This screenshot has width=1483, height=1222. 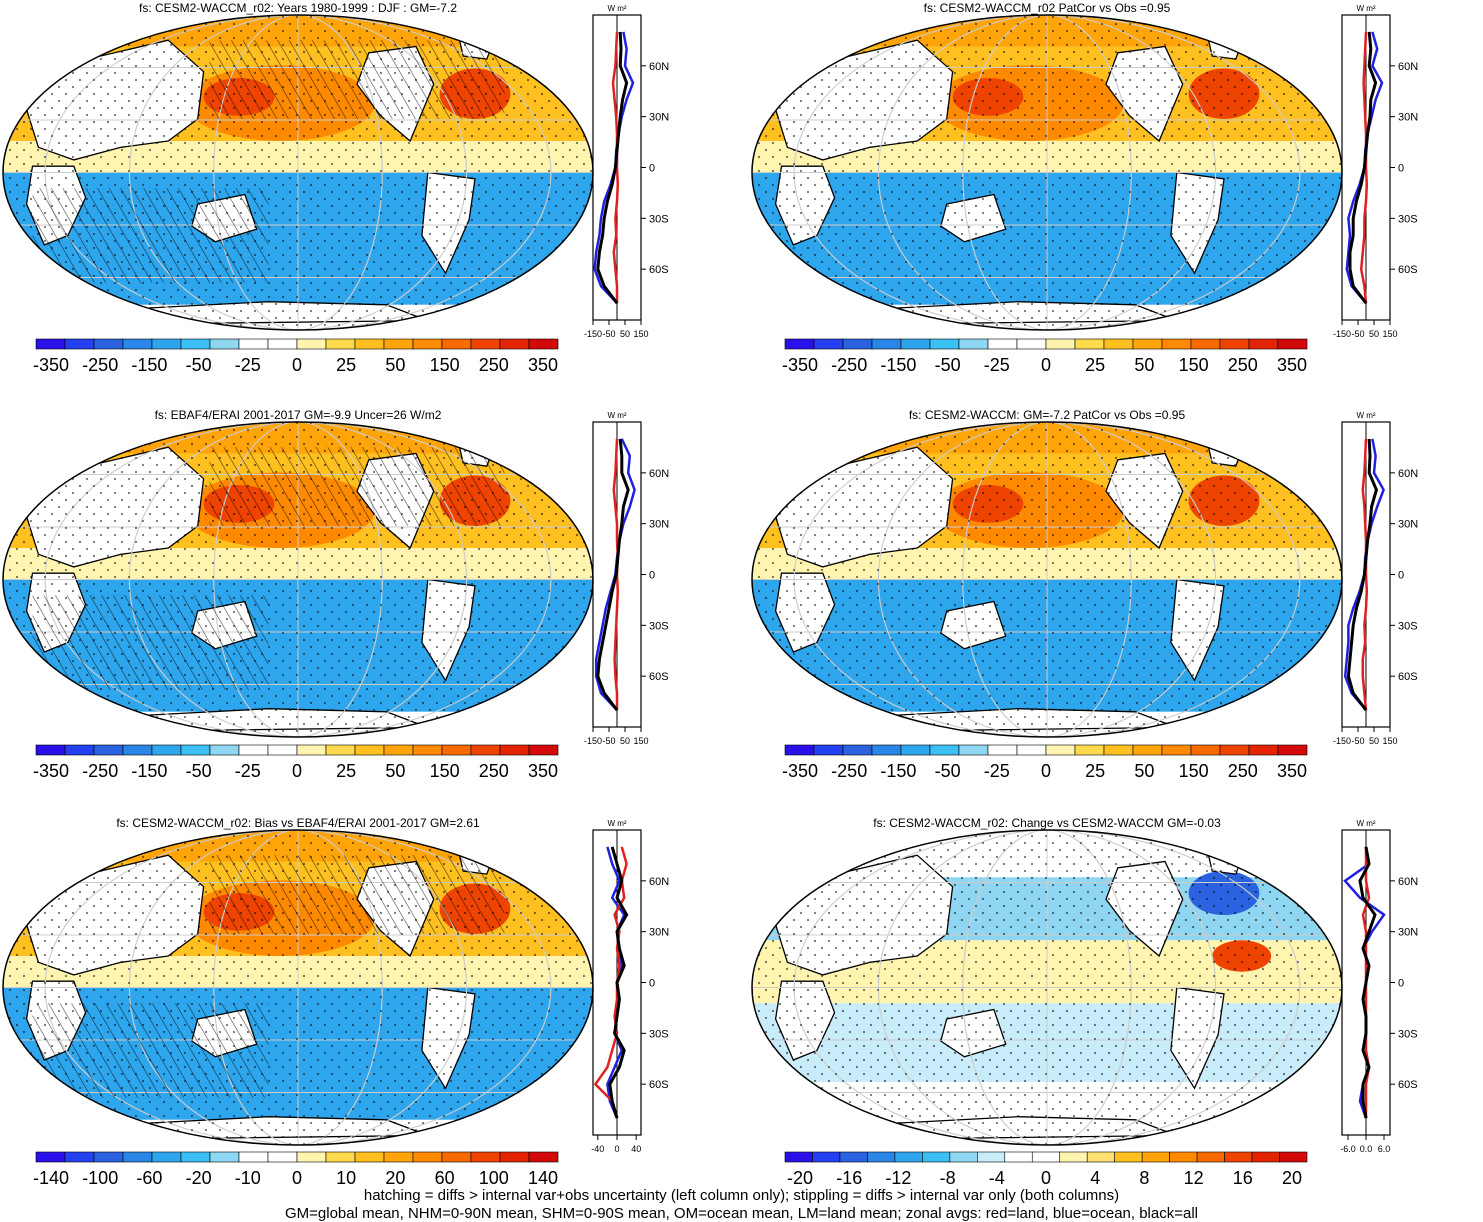 What do you see at coordinates (346, 1178) in the screenshot?
I see `colorbar-label: 10` at bounding box center [346, 1178].